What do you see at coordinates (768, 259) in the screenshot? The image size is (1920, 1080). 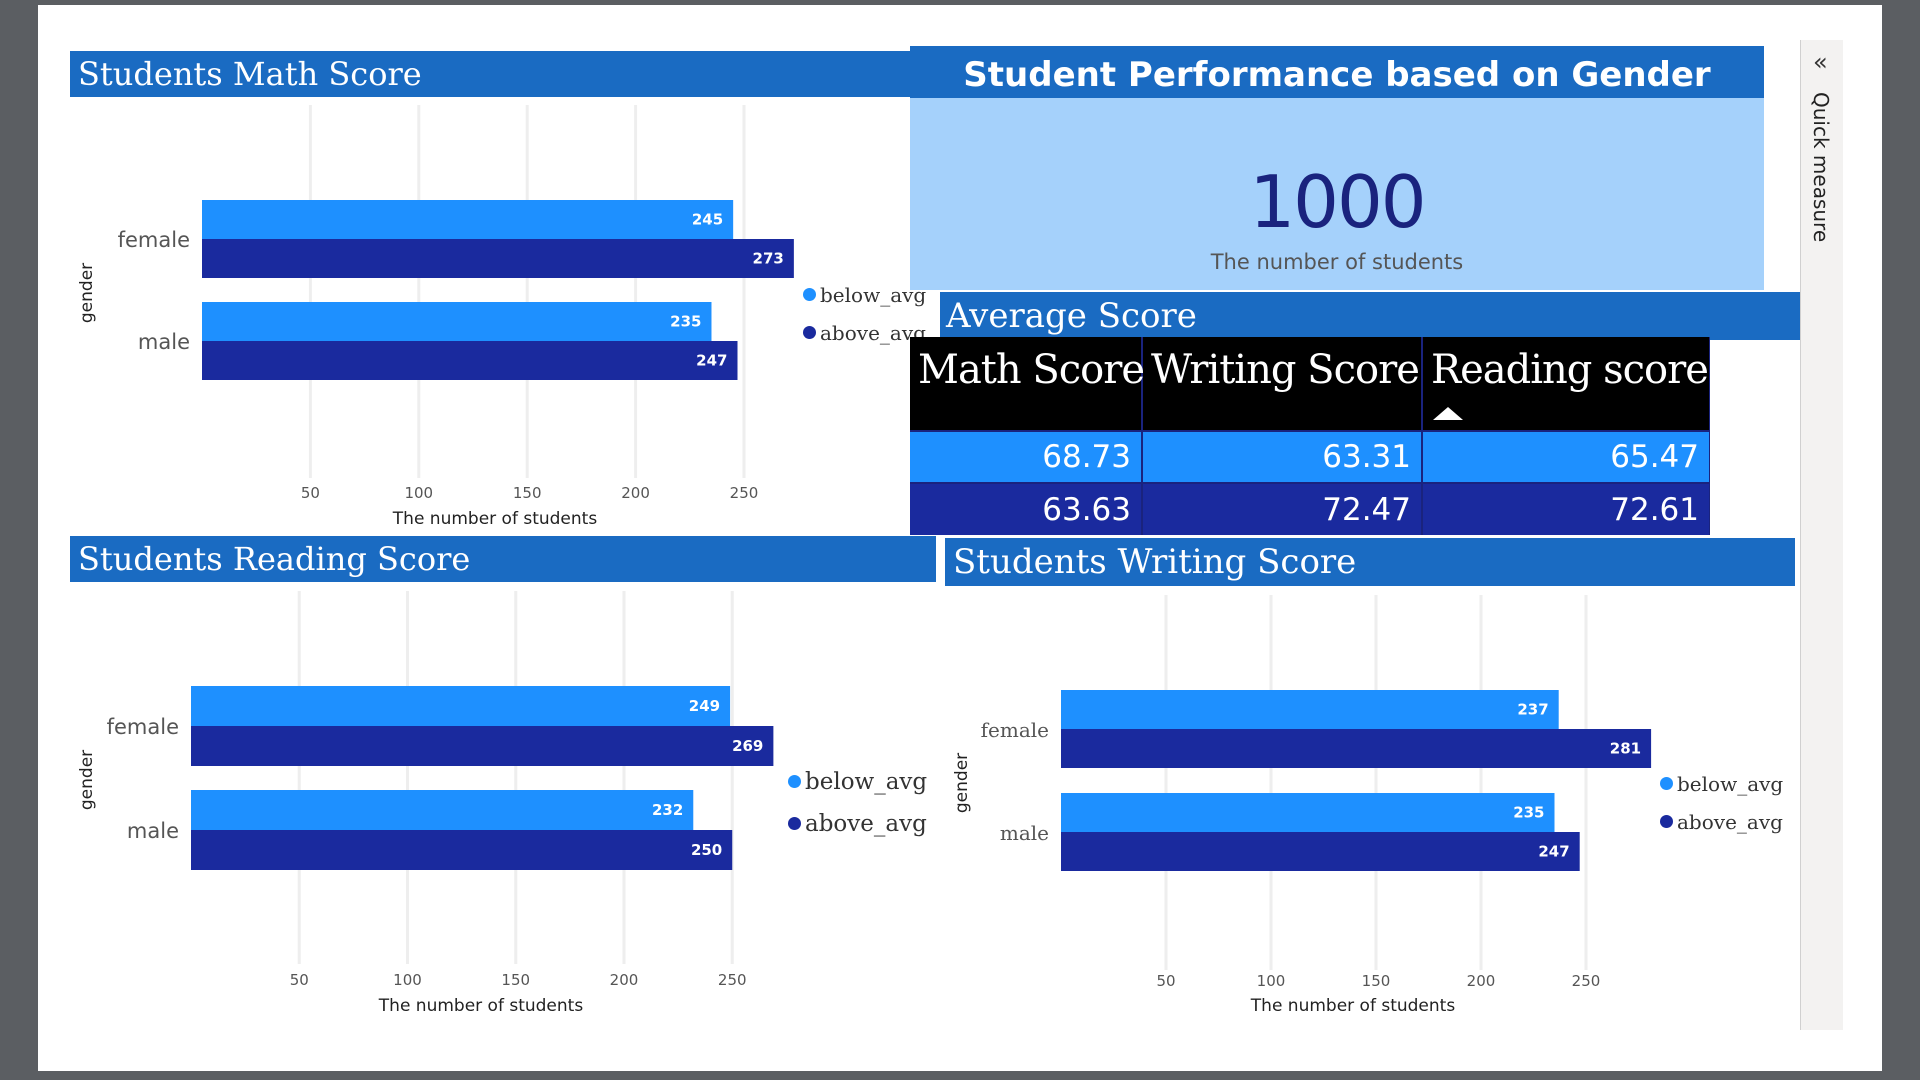 I see `data-label: 273` at bounding box center [768, 259].